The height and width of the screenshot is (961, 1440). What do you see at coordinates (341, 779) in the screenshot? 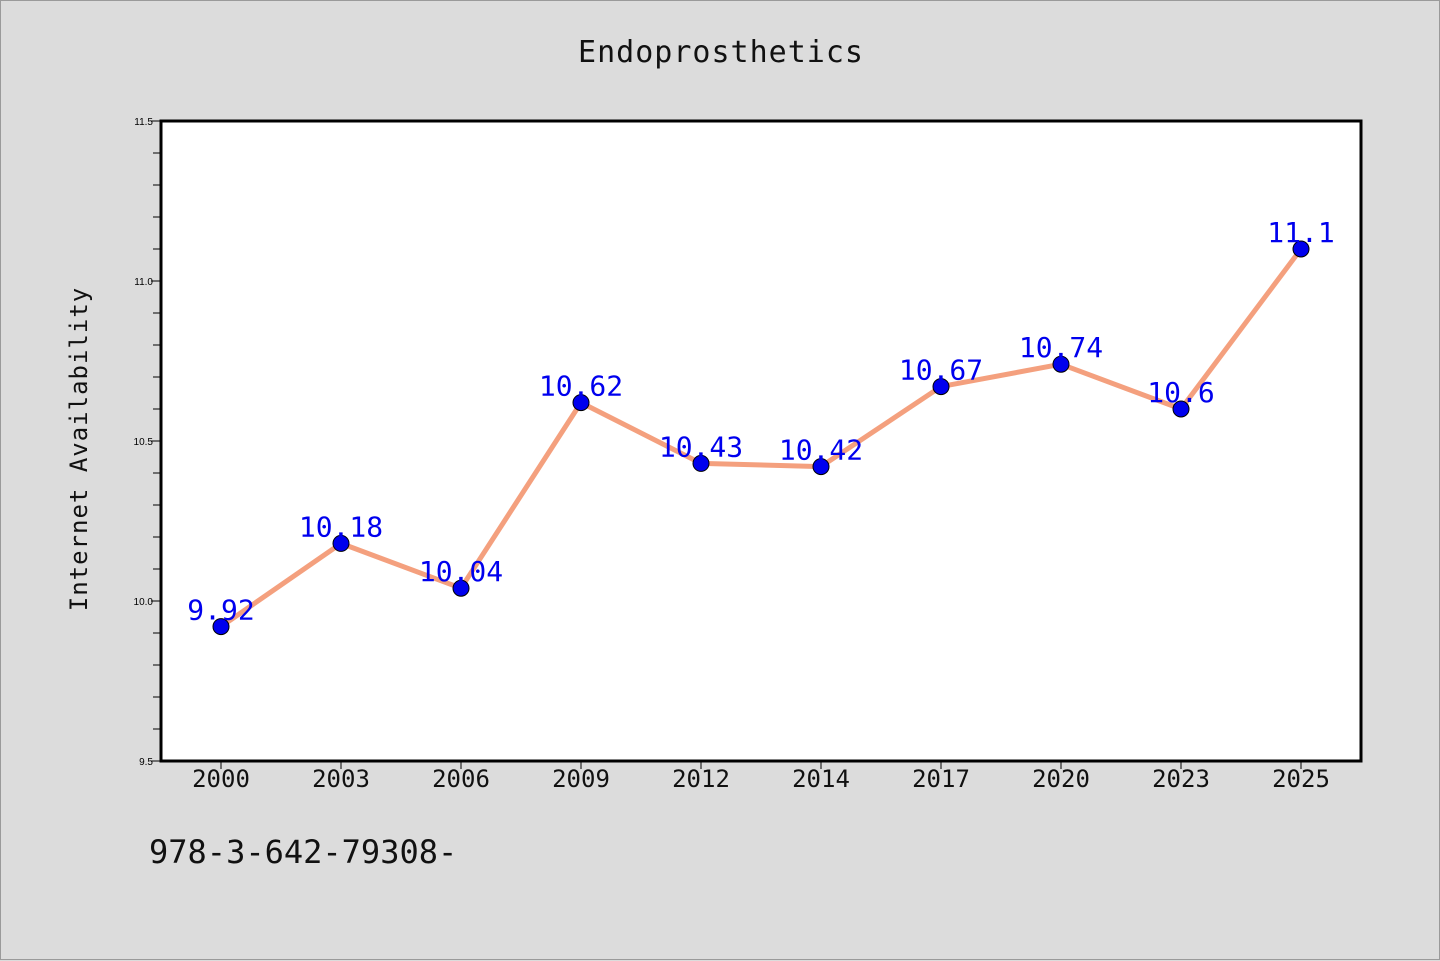
I see `x-tick-label: 2003` at bounding box center [341, 779].